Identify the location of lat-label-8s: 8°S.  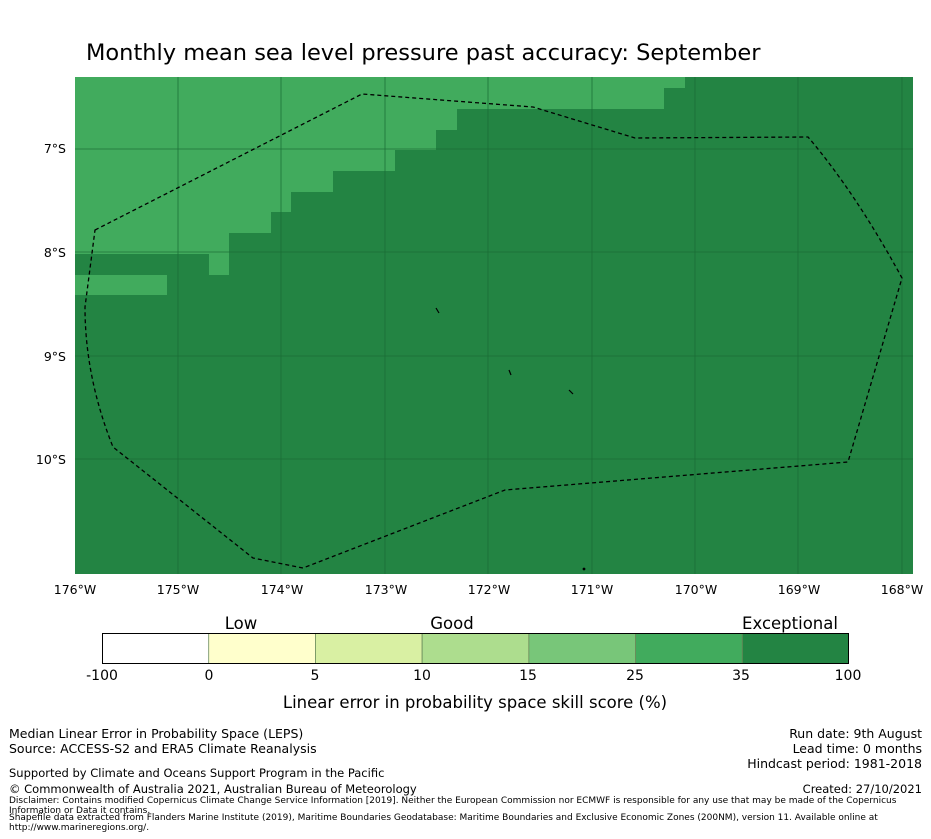
(54, 252).